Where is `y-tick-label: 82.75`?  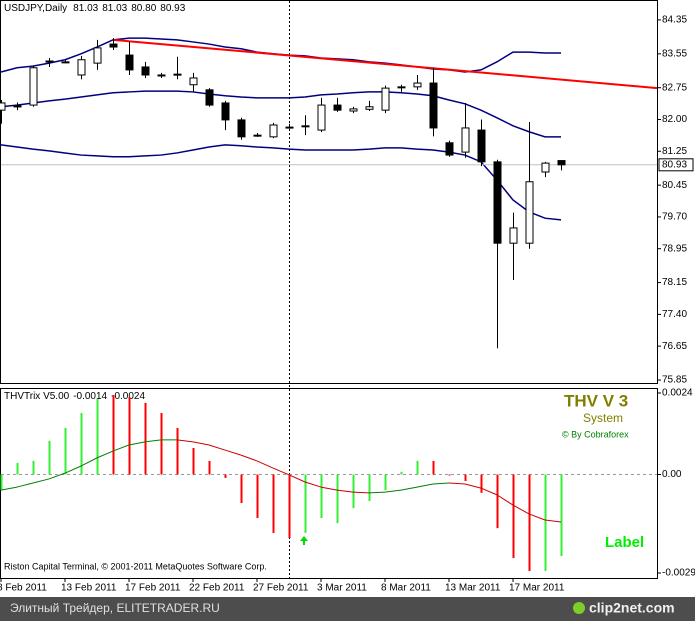
y-tick-label: 82.75 is located at coordinates (674, 87).